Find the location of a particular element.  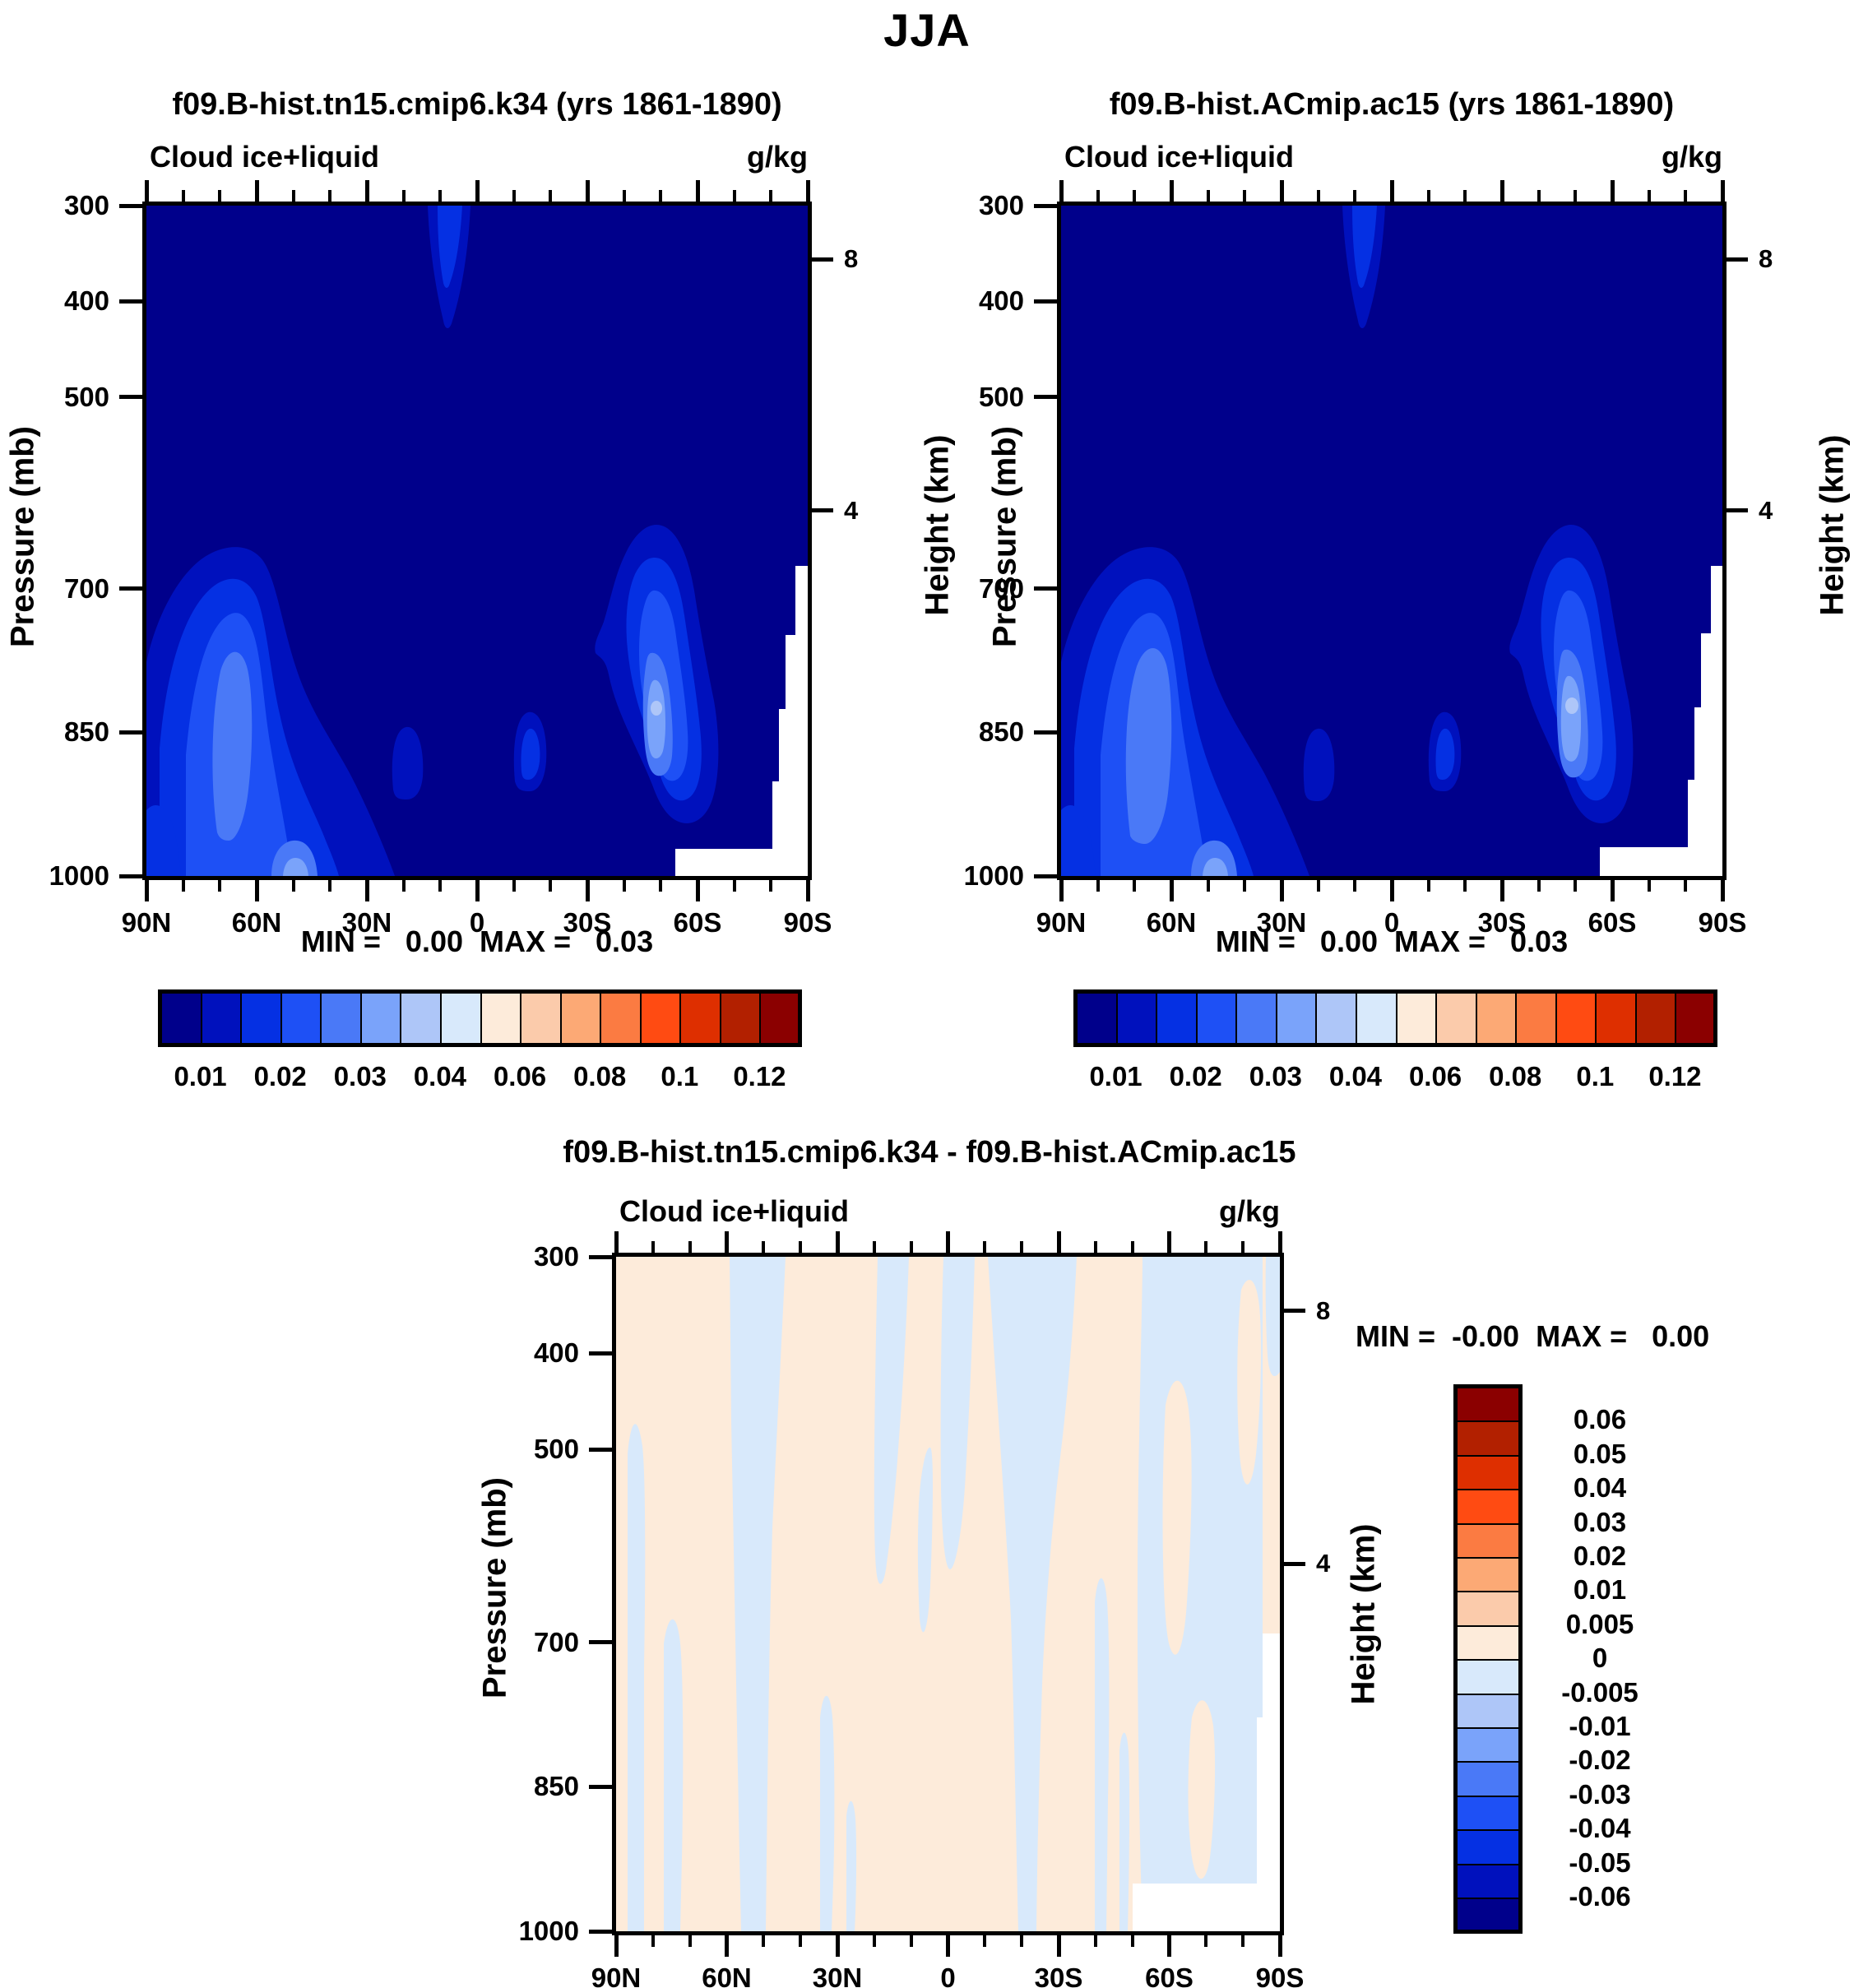

lat-tick-label: 60N is located at coordinates (256, 922).